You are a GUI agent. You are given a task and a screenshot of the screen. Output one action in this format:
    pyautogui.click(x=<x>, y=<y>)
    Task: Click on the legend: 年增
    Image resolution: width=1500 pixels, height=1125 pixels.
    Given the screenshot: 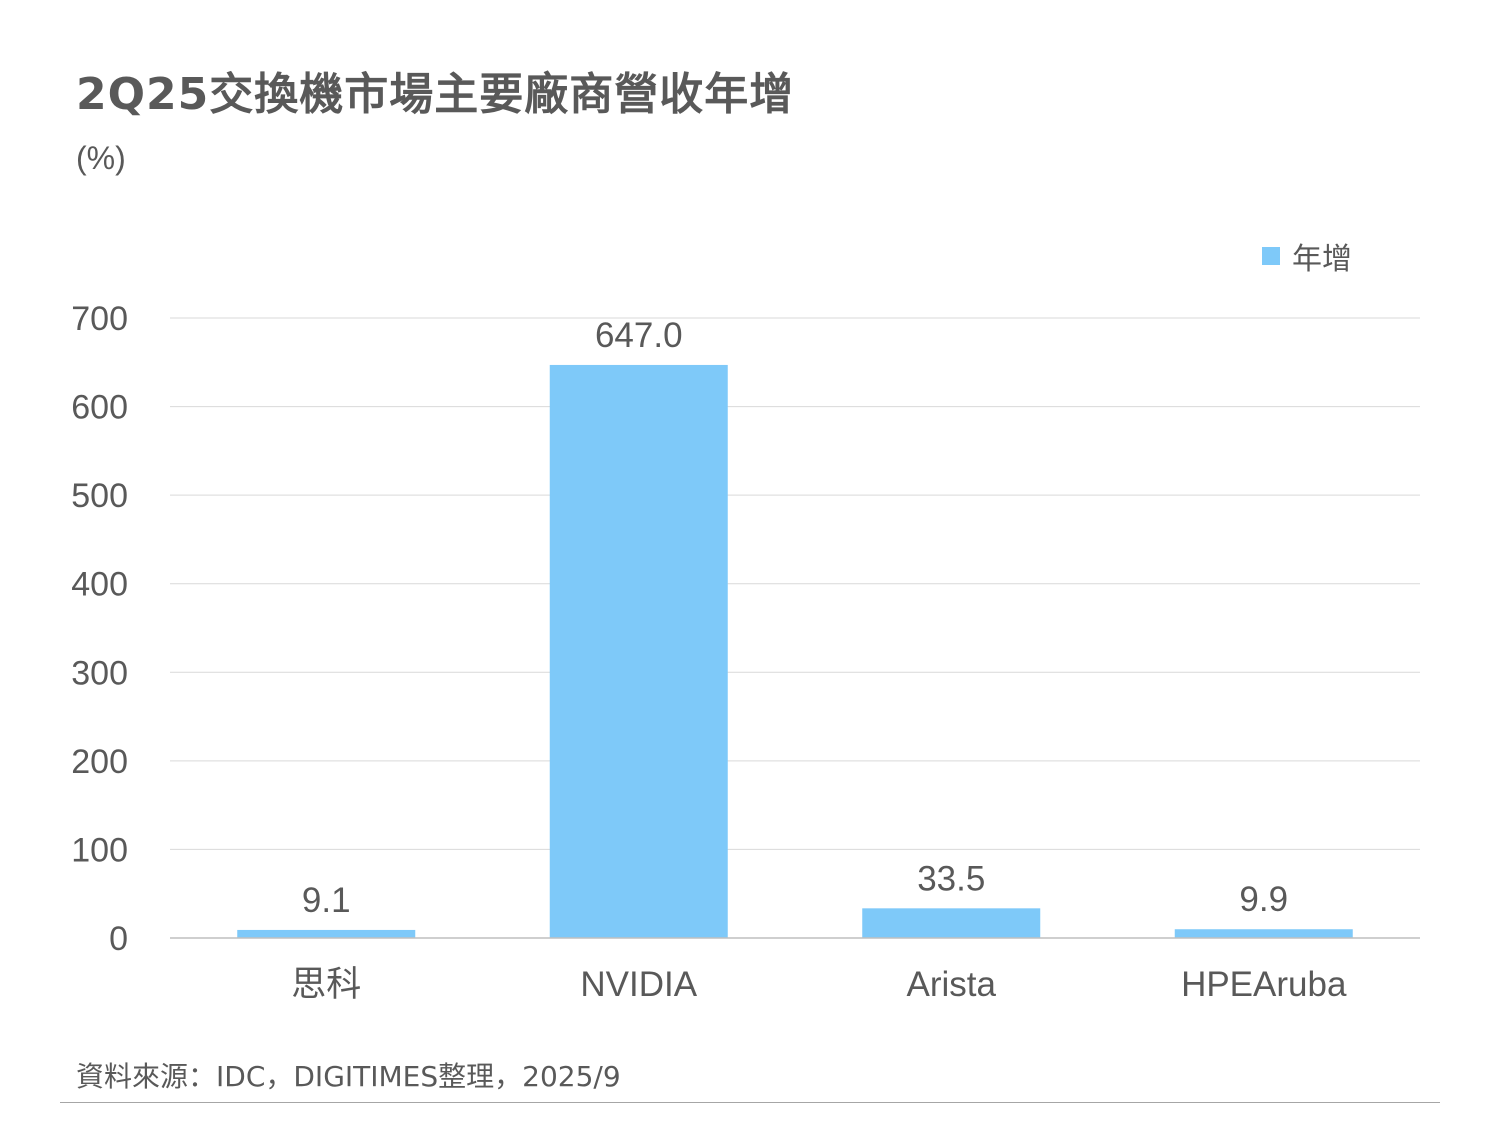 What is the action you would take?
    pyautogui.click(x=1307, y=256)
    